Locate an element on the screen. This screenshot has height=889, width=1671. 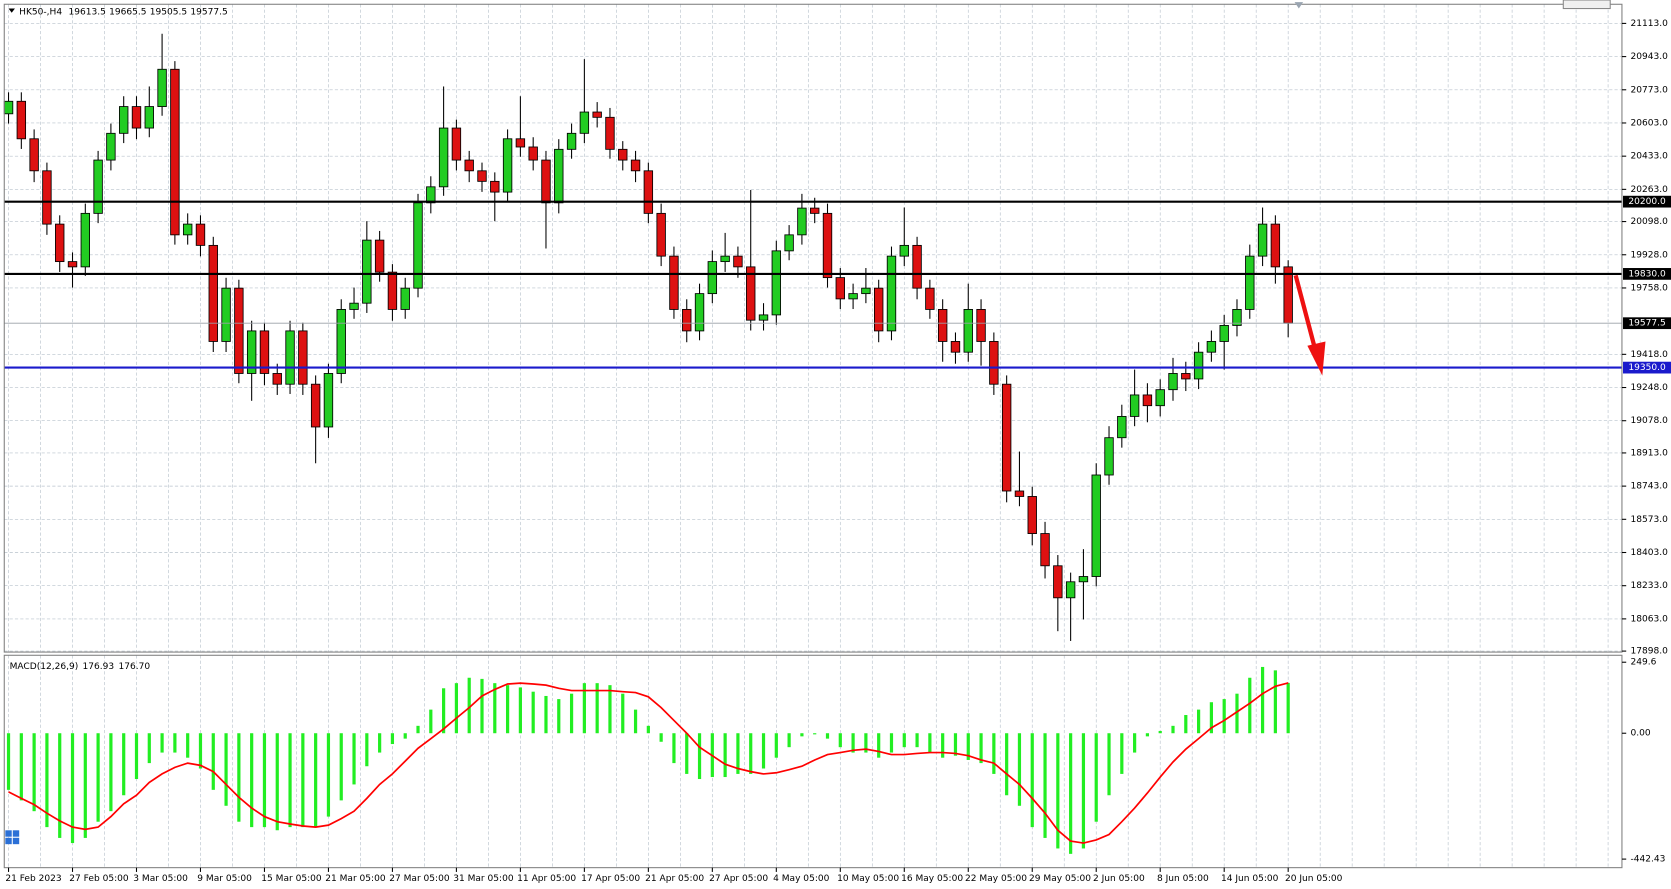
x-tick-label: 16 May 05:00 is located at coordinates (932, 879).